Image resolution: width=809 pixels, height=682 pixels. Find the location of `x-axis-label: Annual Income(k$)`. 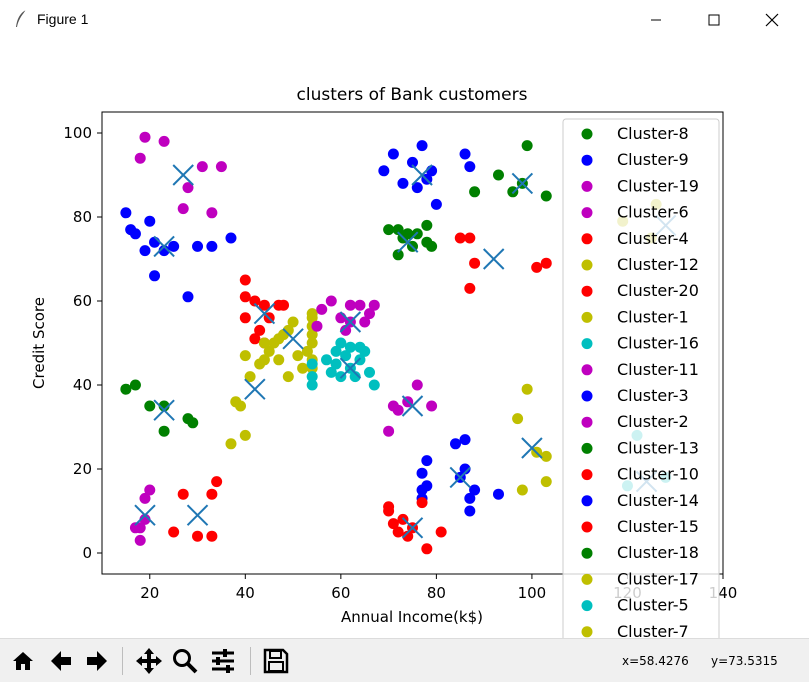

x-axis-label: Annual Income(k$) is located at coordinates (412, 617).